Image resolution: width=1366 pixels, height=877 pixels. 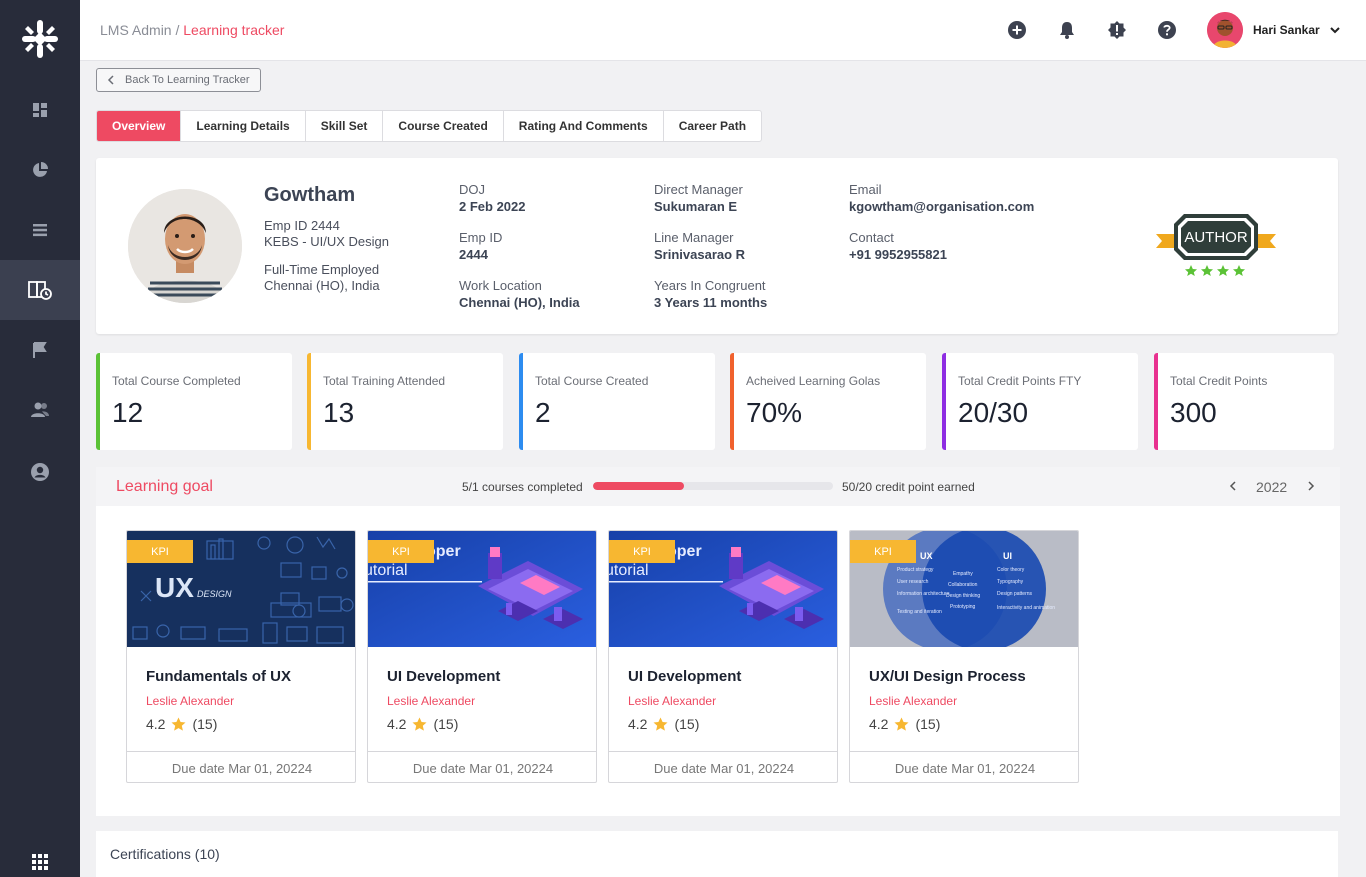 I want to click on back-to-learning-tracker-button: Back To Learning Tracker, so click(x=178, y=80).